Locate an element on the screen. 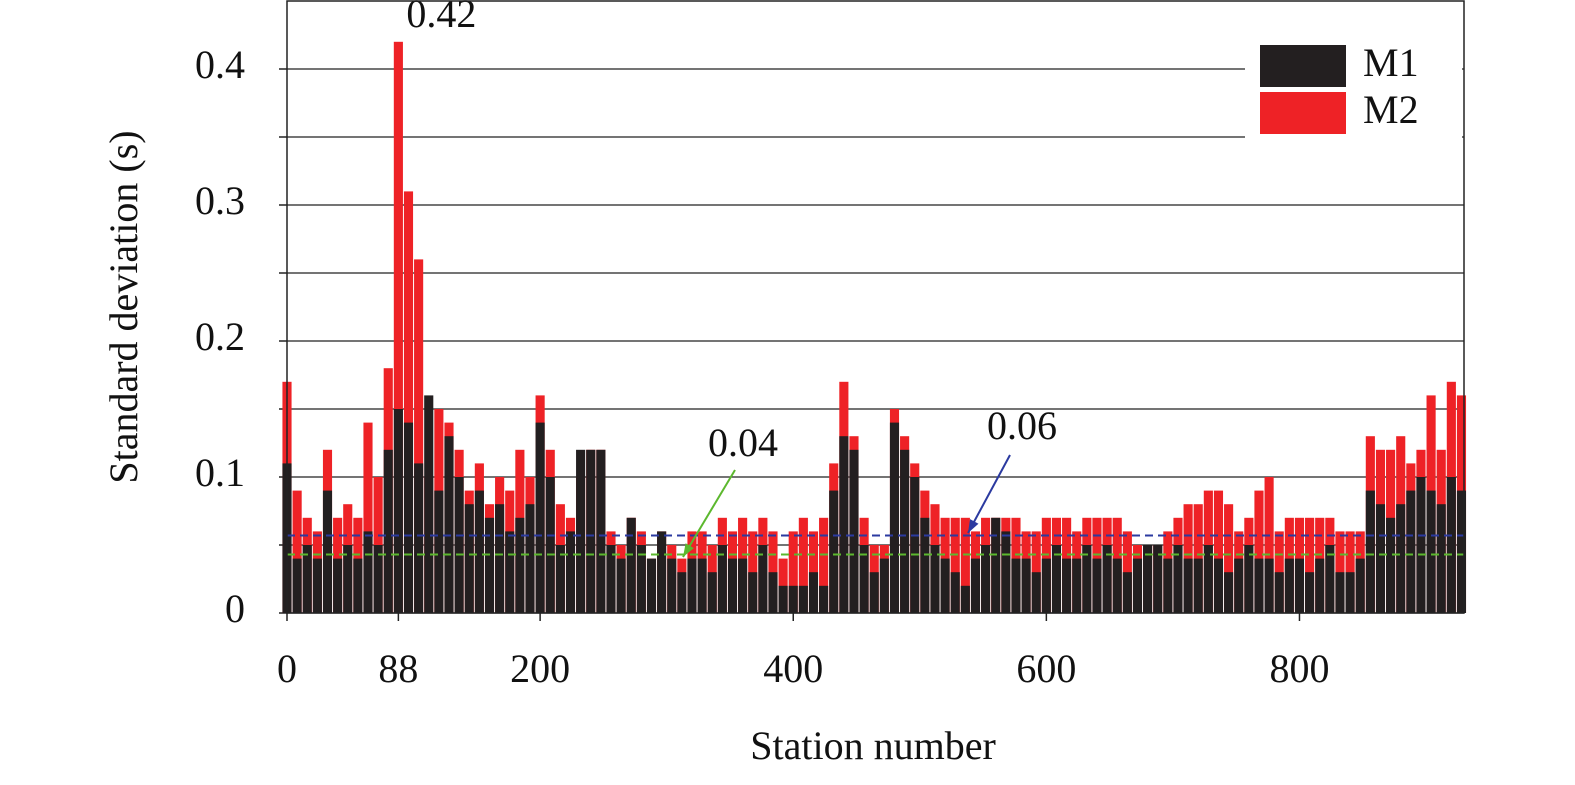 This screenshot has width=1575, height=785. y-tick-label: 0.3 is located at coordinates (220, 200).